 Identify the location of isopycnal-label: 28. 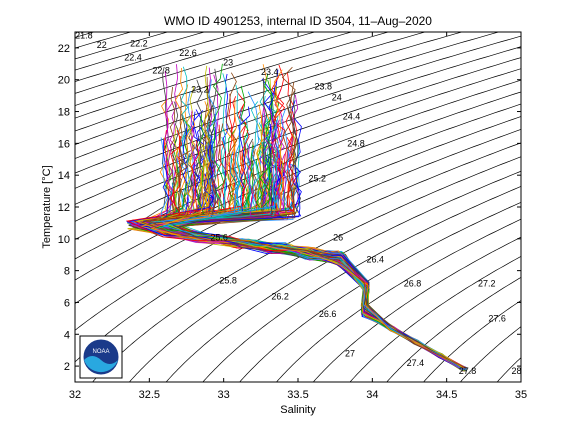
(516, 371).